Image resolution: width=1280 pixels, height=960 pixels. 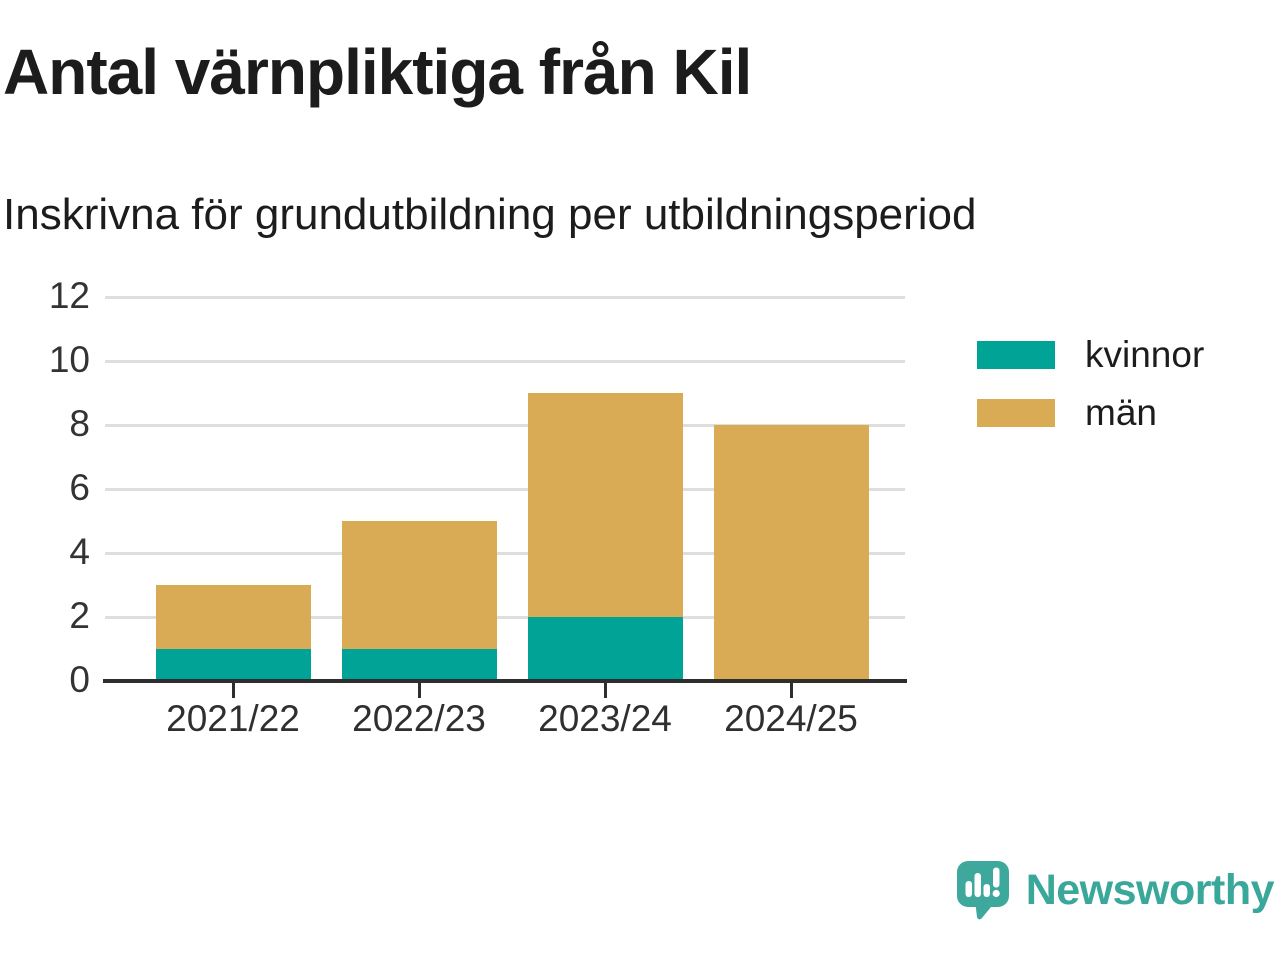 I want to click on gridline-y2, so click(x=505, y=617).